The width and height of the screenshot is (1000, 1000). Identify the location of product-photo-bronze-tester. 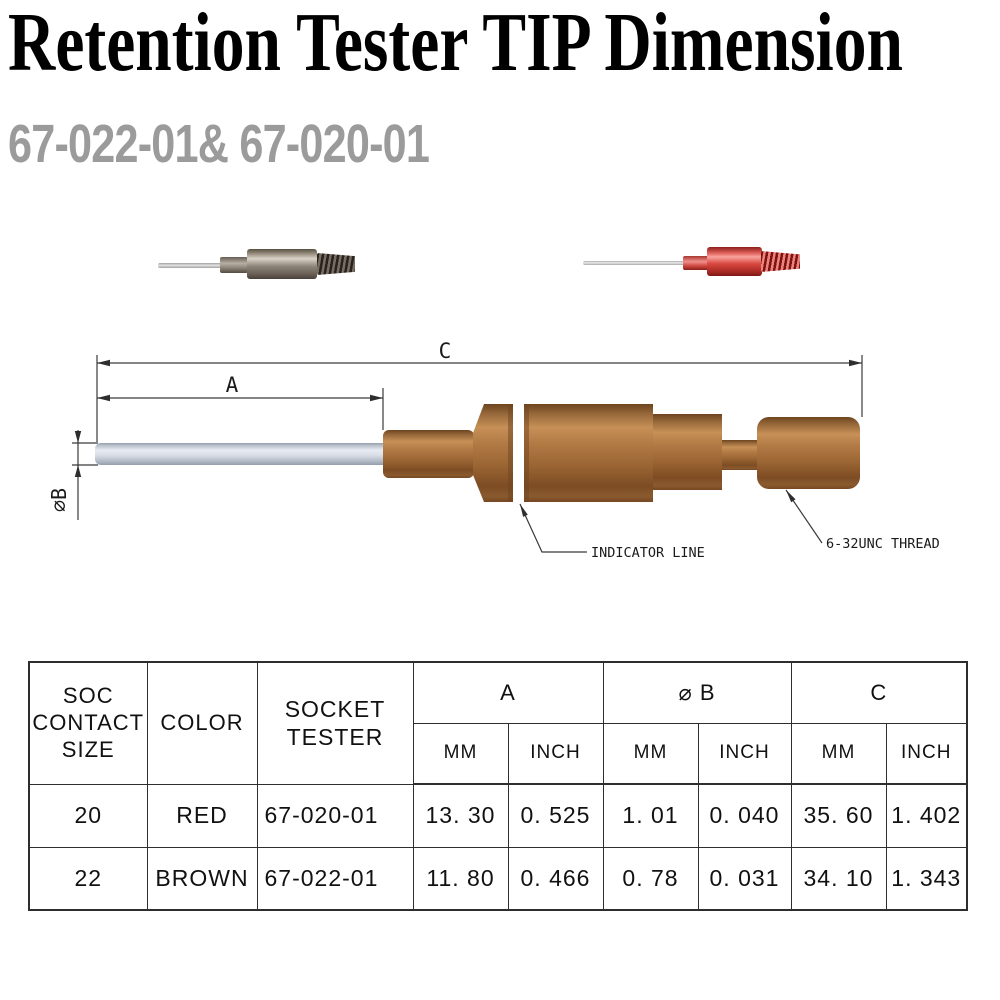
(254, 264).